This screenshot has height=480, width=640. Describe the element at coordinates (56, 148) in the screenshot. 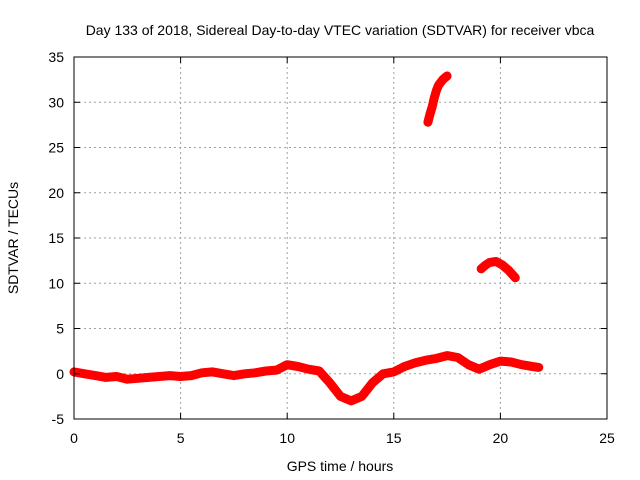

I see `y-tick-label: 25` at that location.